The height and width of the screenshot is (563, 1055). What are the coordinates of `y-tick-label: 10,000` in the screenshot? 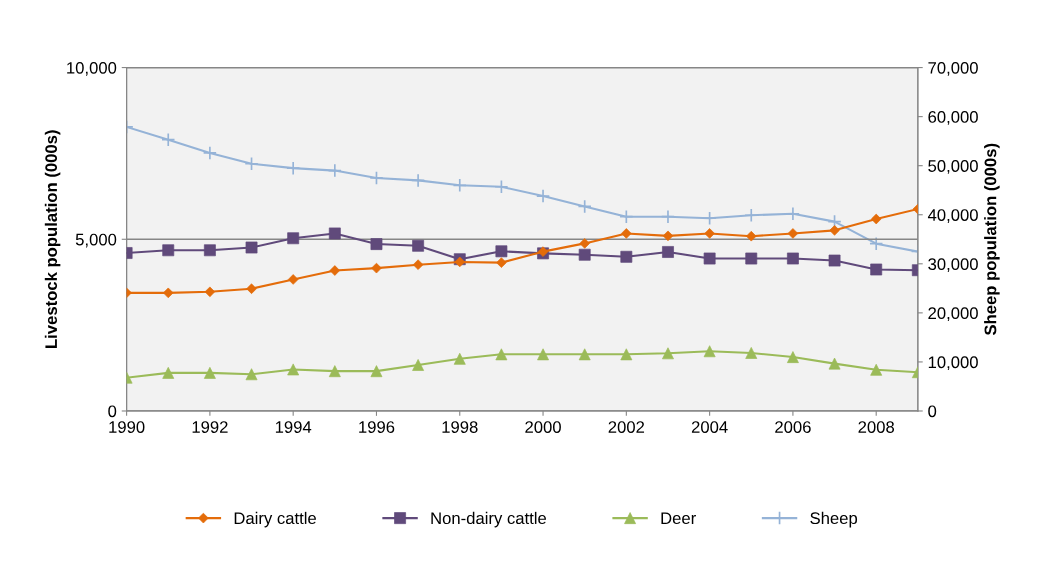 It's located at (92, 68).